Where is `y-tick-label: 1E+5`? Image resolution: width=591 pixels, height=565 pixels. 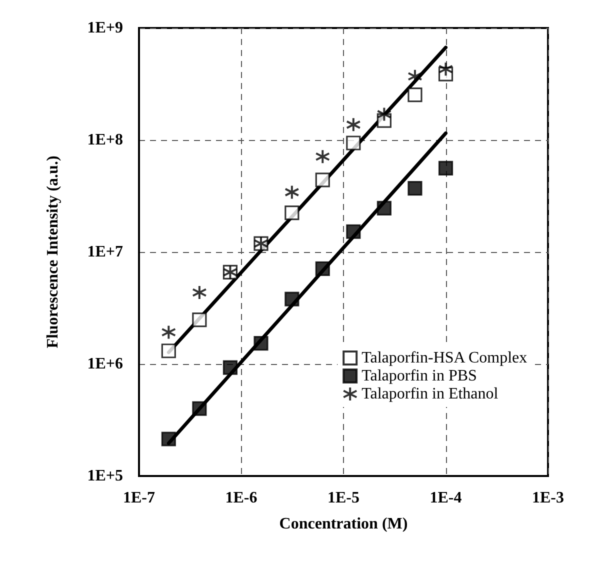 y-tick-label: 1E+5 is located at coordinates (105, 476).